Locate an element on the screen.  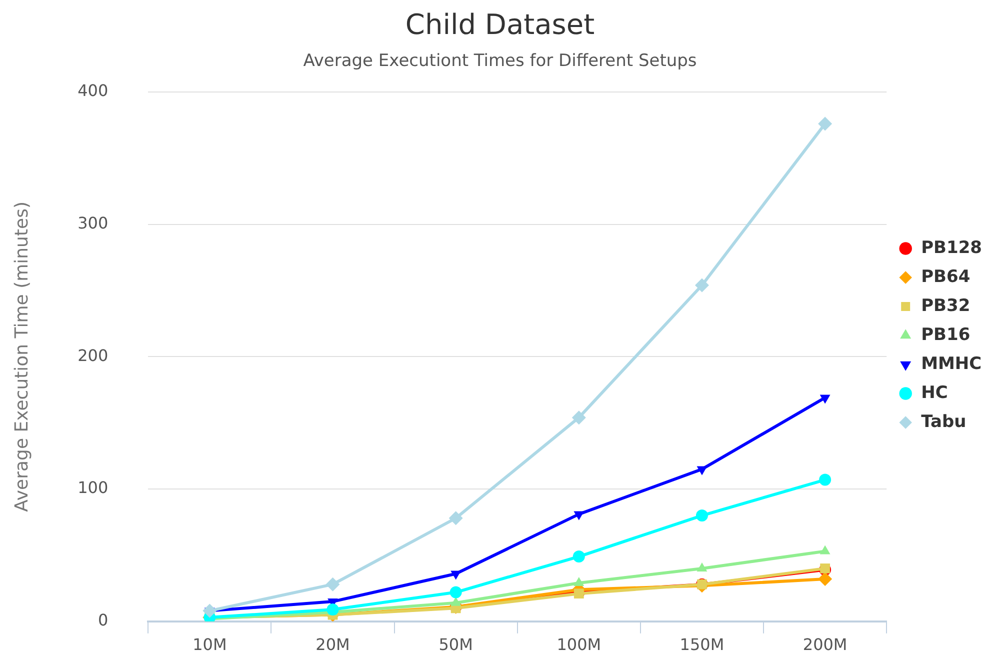
legend-label: PB32 is located at coordinates (945, 306).